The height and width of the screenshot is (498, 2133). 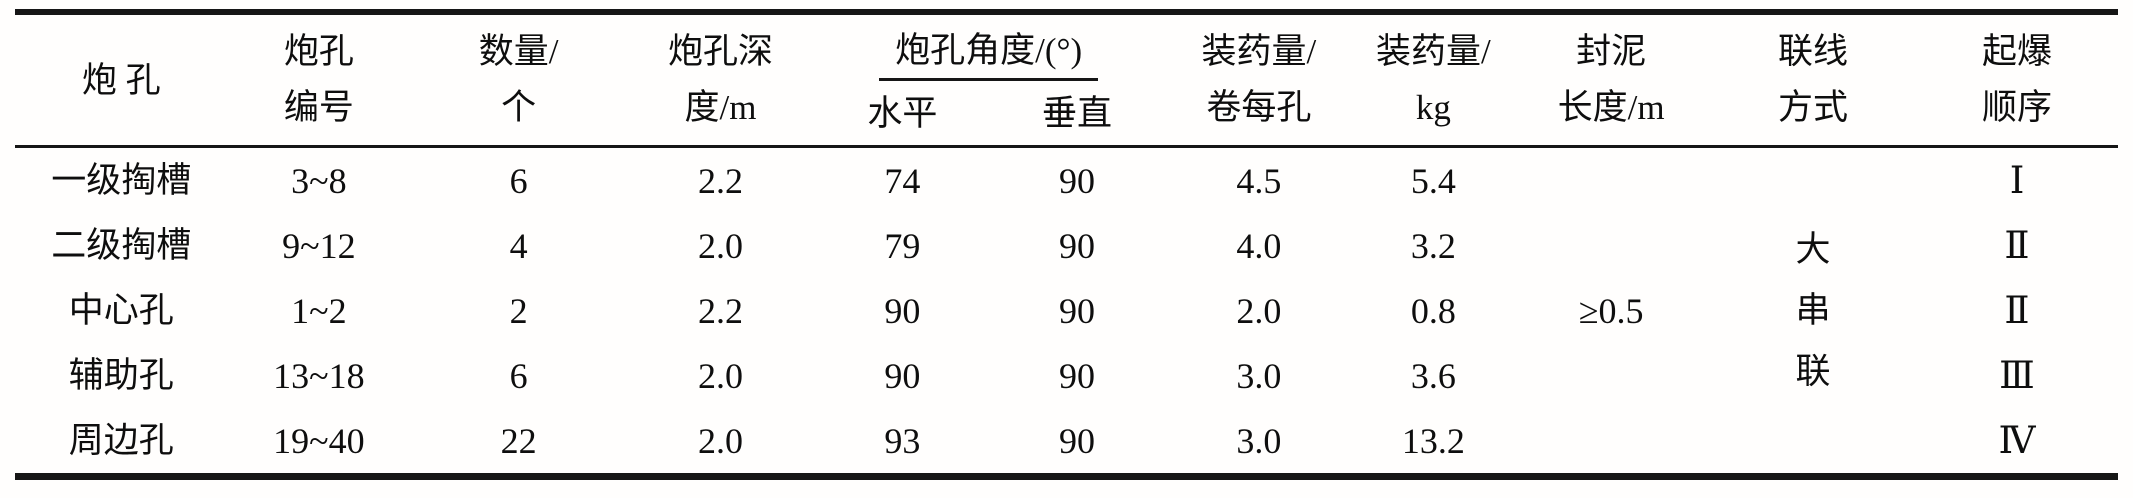 I want to click on cell-hole-type: 辅助孔, so click(x=121, y=375).